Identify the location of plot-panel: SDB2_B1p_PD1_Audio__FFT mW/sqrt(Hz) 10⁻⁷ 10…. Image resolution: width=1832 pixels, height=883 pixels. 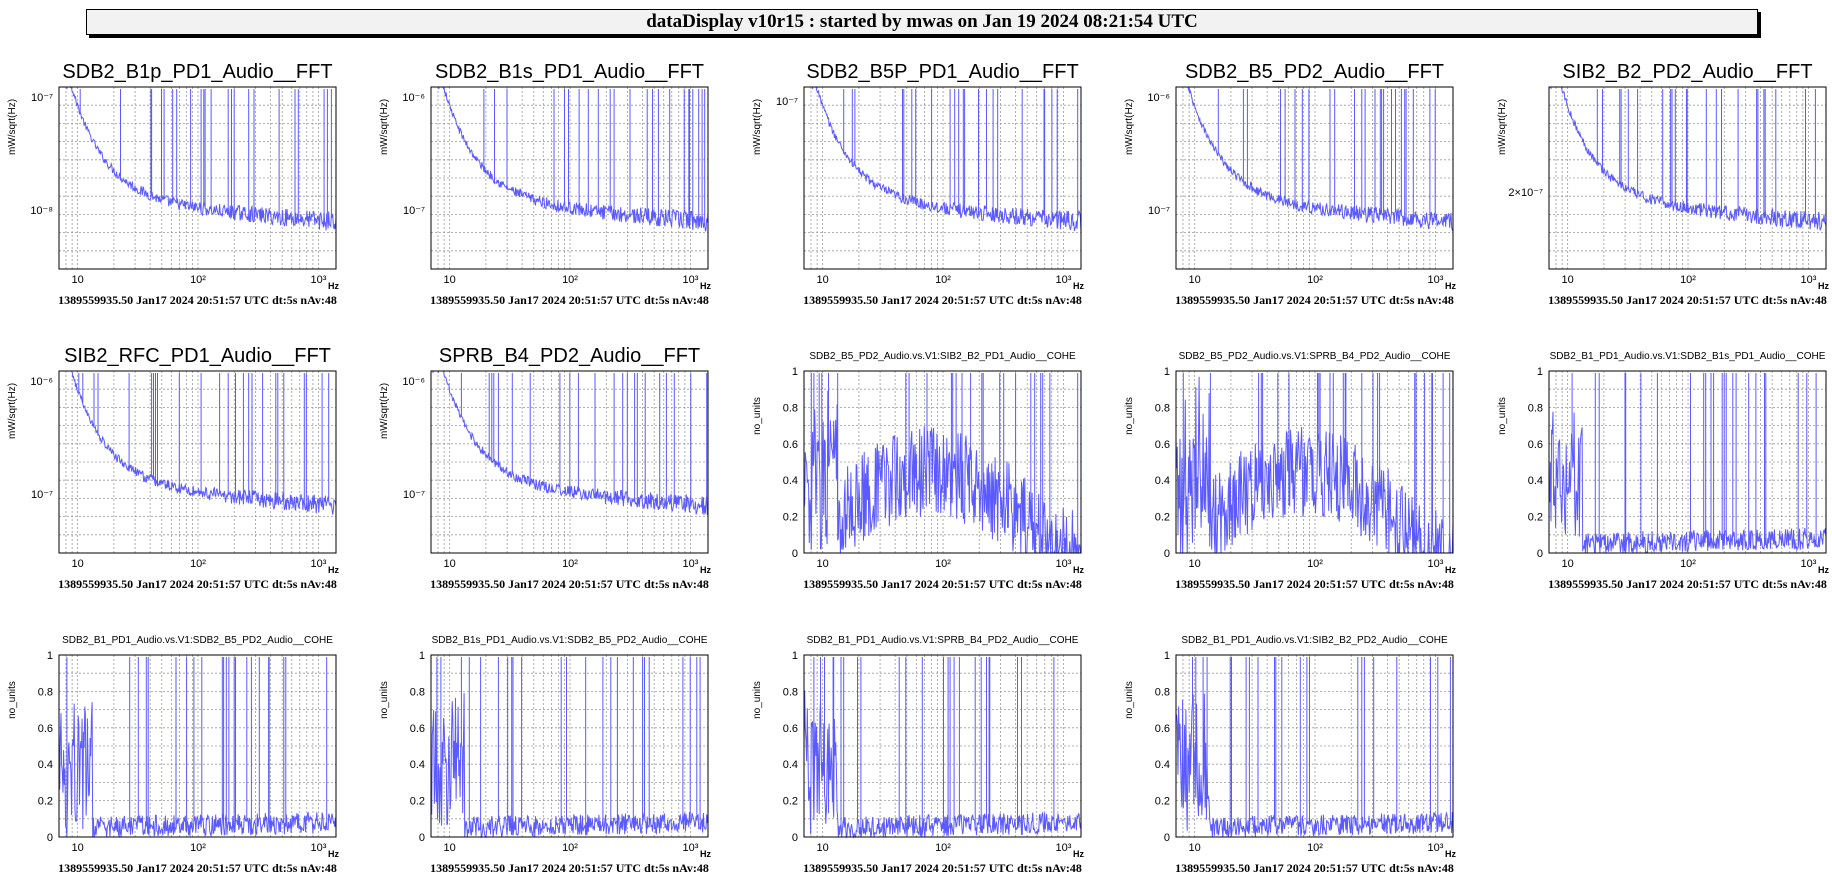
(173, 176).